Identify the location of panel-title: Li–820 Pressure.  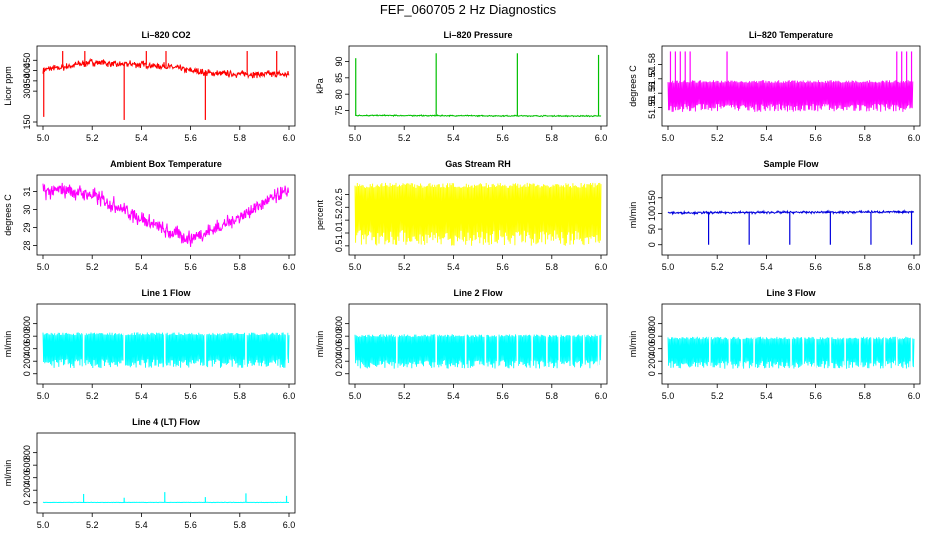
(477, 35).